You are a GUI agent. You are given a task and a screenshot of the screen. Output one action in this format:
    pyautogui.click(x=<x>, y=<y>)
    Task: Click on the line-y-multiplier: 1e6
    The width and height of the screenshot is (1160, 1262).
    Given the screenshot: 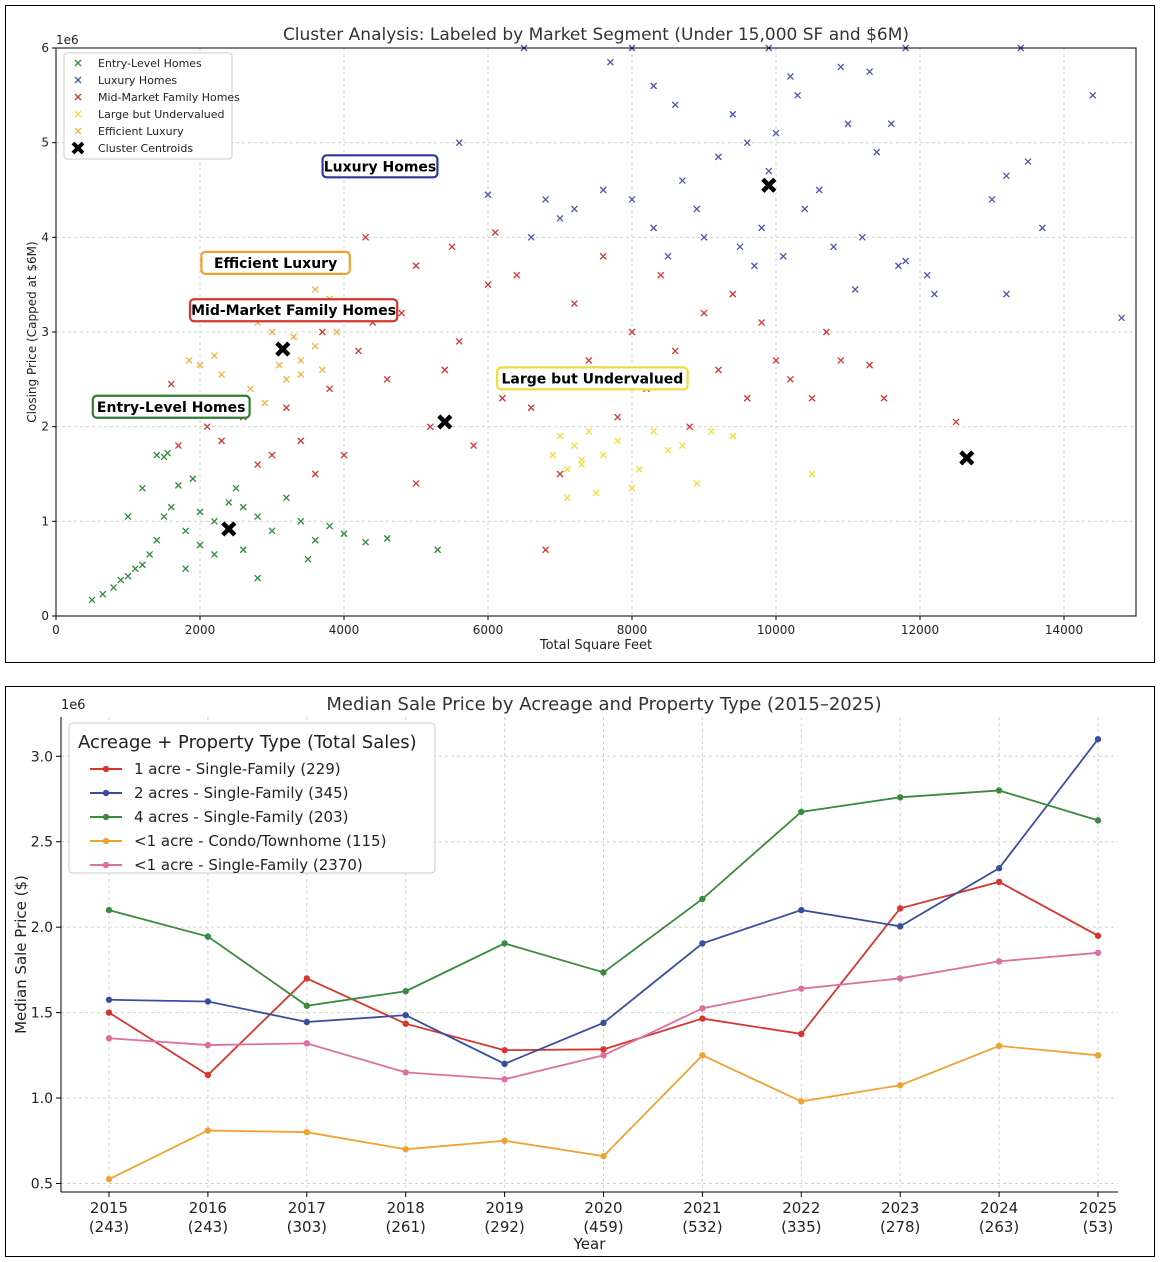 What is the action you would take?
    pyautogui.click(x=73, y=705)
    